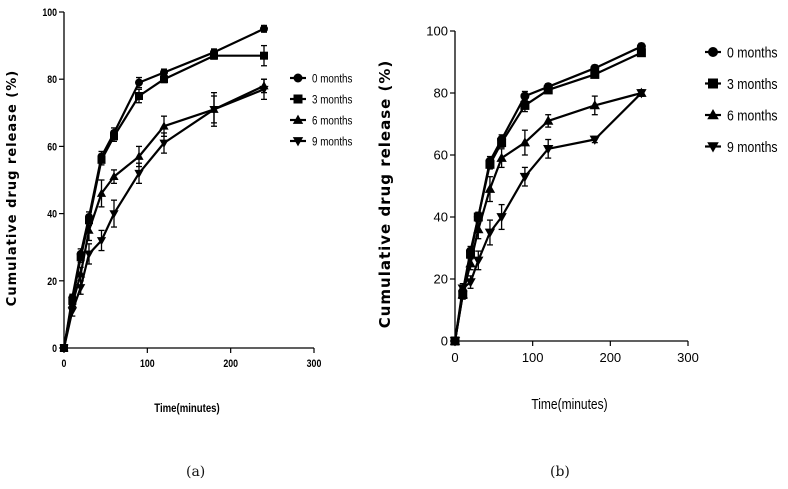 This screenshot has height=489, width=788. I want to click on caption-b: (b), so click(560, 472).